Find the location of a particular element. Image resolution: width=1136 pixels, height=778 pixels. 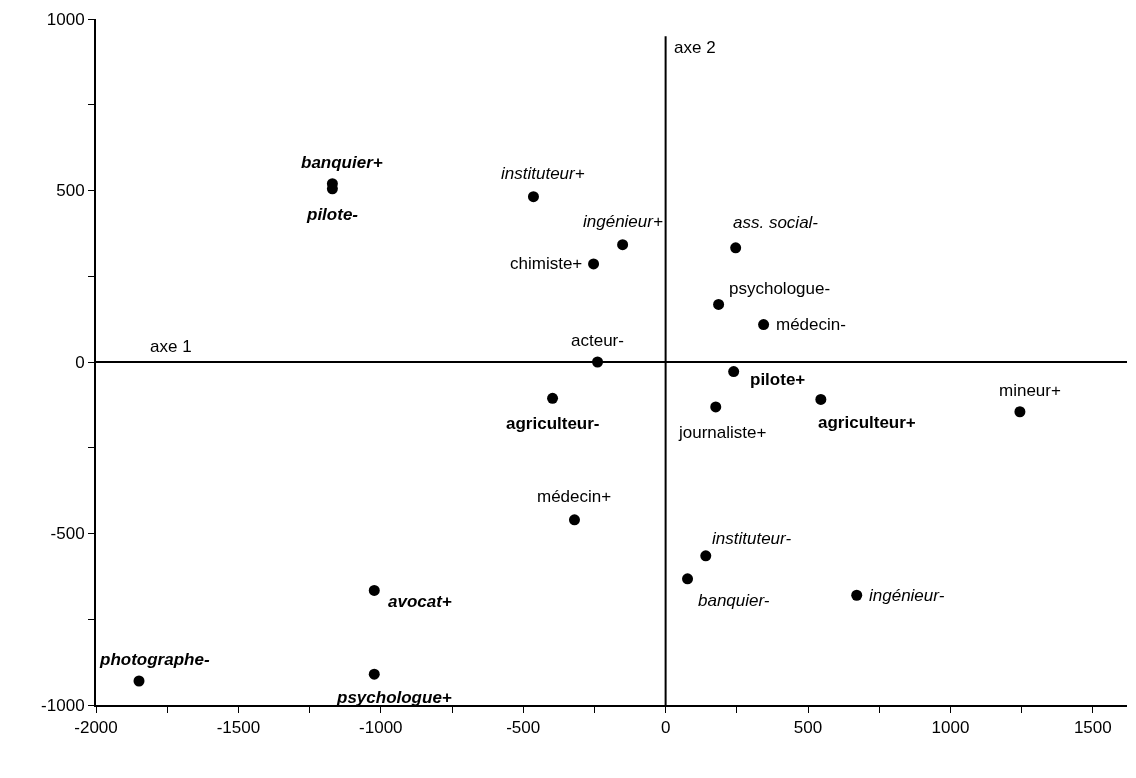

annotation: avocat+ is located at coordinates (420, 601).